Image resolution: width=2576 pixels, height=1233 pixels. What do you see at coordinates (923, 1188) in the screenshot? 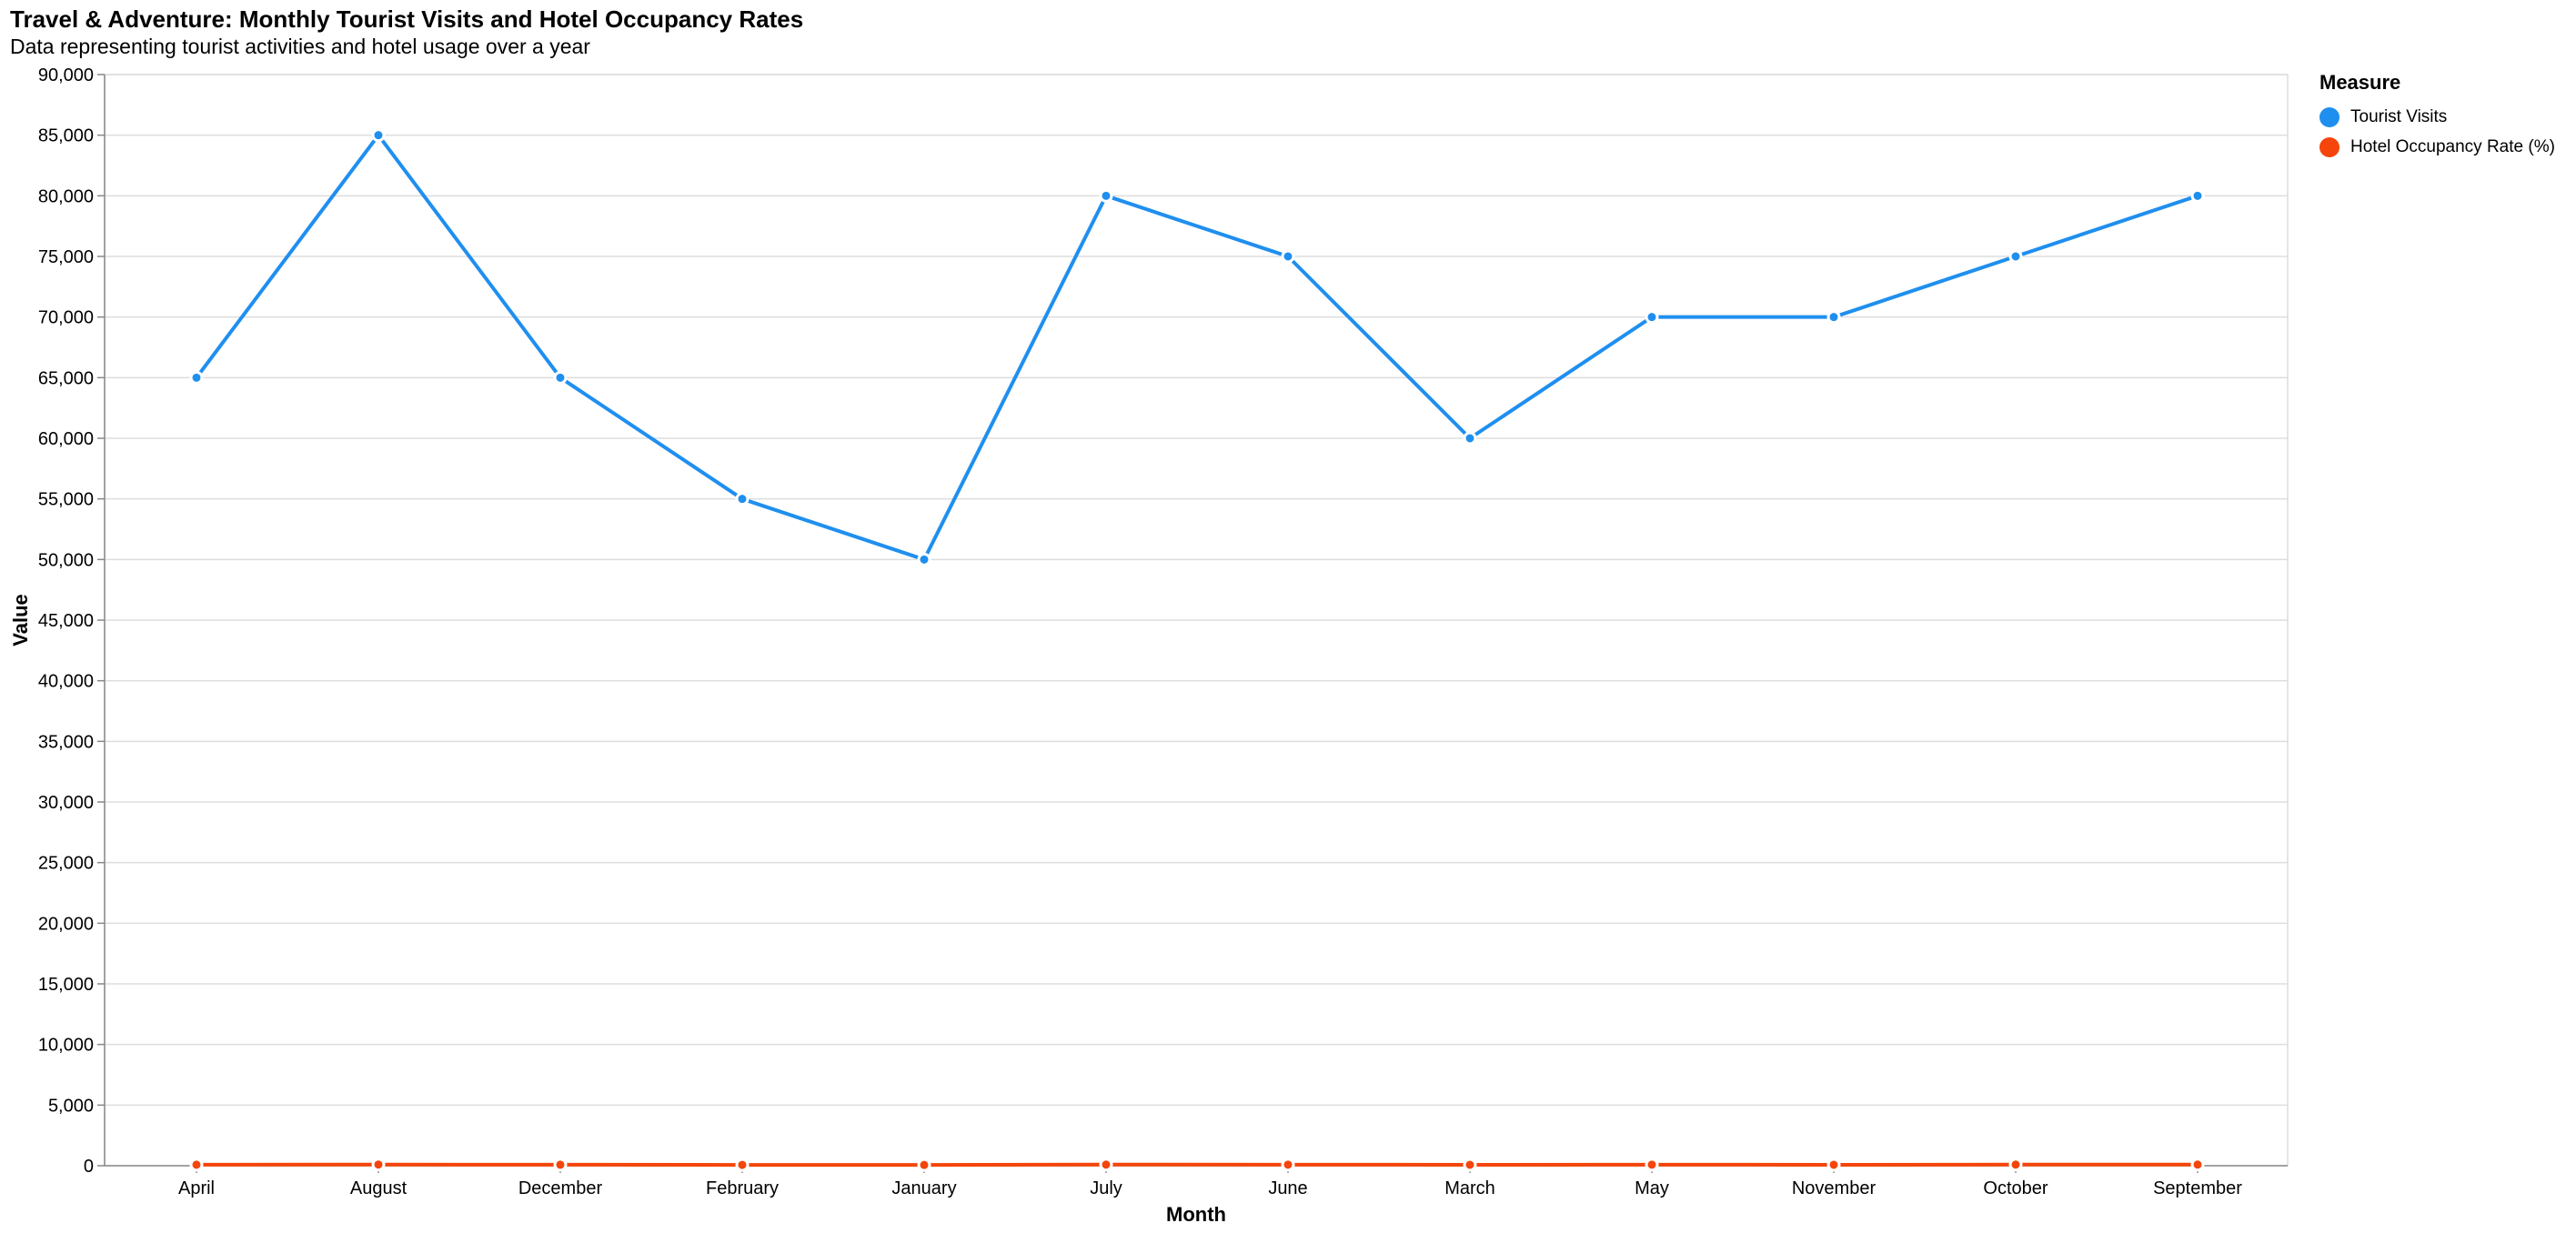
I see `x-tick-label: January` at bounding box center [923, 1188].